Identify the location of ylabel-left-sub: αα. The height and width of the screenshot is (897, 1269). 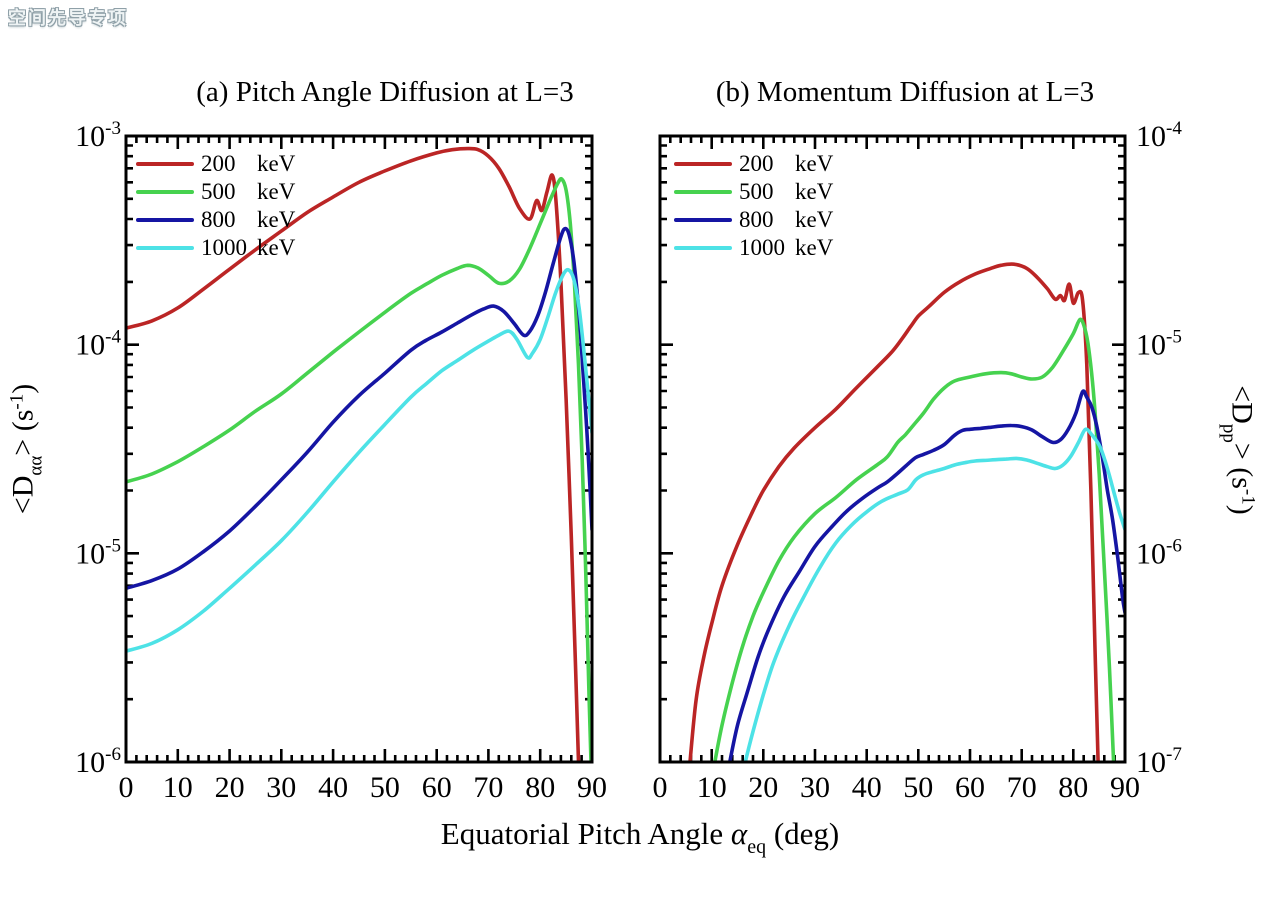
(36, 465).